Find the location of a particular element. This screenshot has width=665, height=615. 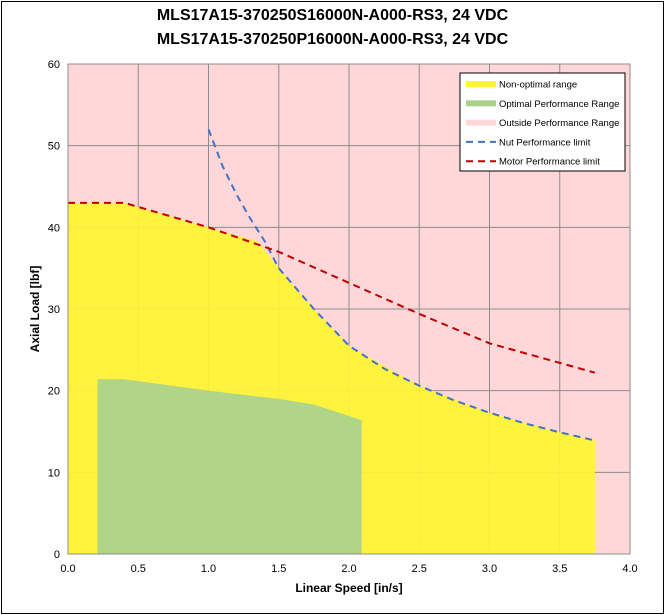

y-tick-label: 20 is located at coordinates (54, 392).